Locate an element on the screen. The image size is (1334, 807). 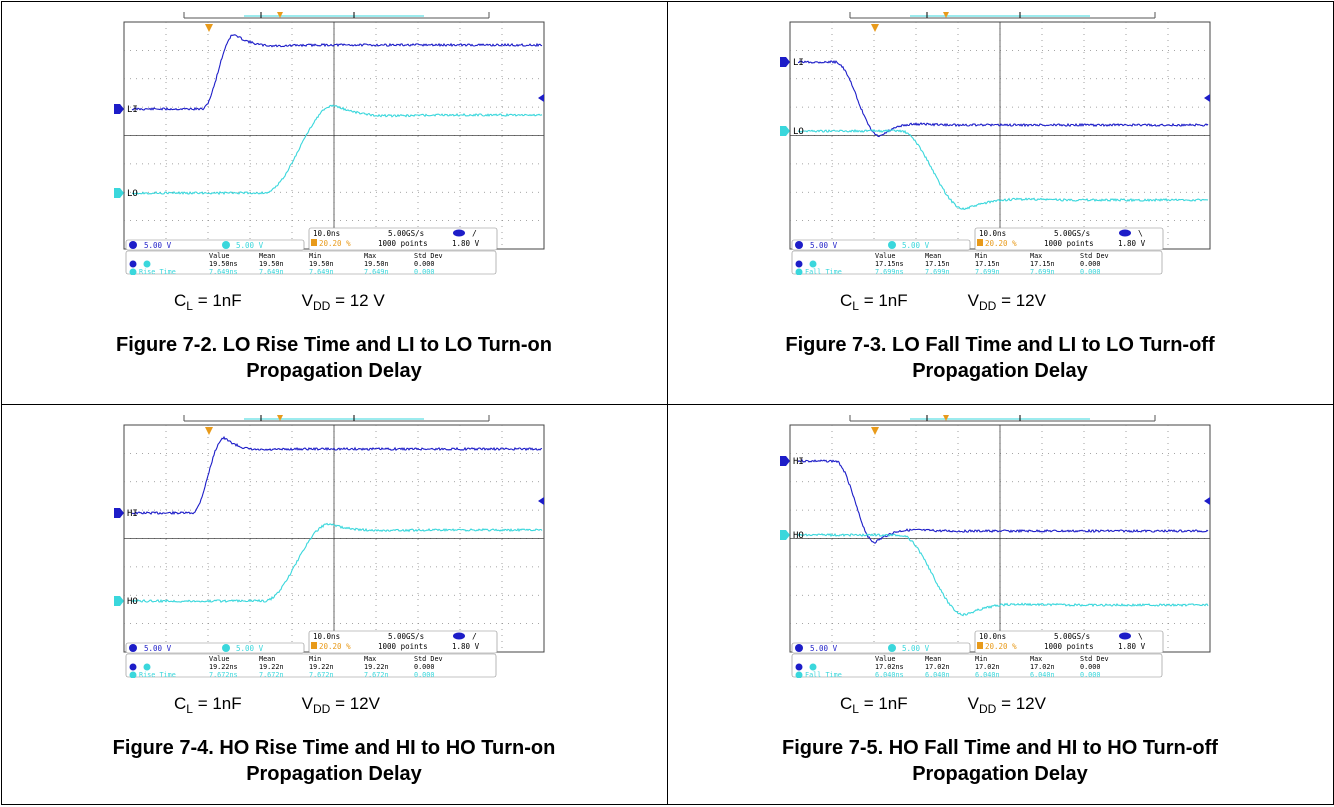
measurement-header: Std Dev is located at coordinates (1094, 659).